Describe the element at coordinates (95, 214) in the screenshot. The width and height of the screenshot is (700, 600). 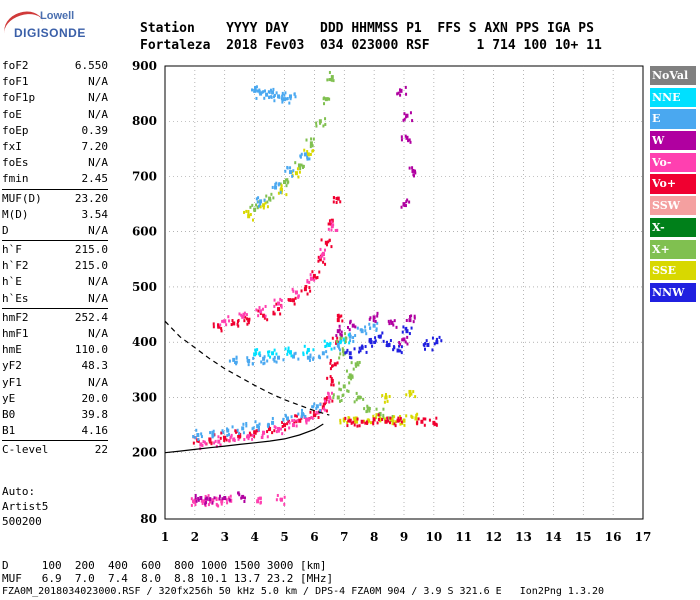
I see `param-value: 3.54` at that location.